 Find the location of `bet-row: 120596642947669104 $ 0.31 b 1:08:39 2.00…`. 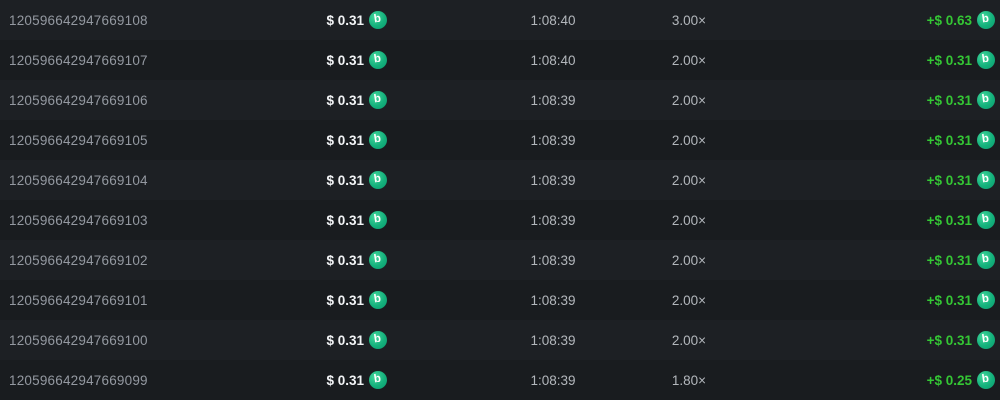

bet-row: 120596642947669104 $ 0.31 b 1:08:39 2.00… is located at coordinates (500, 180).